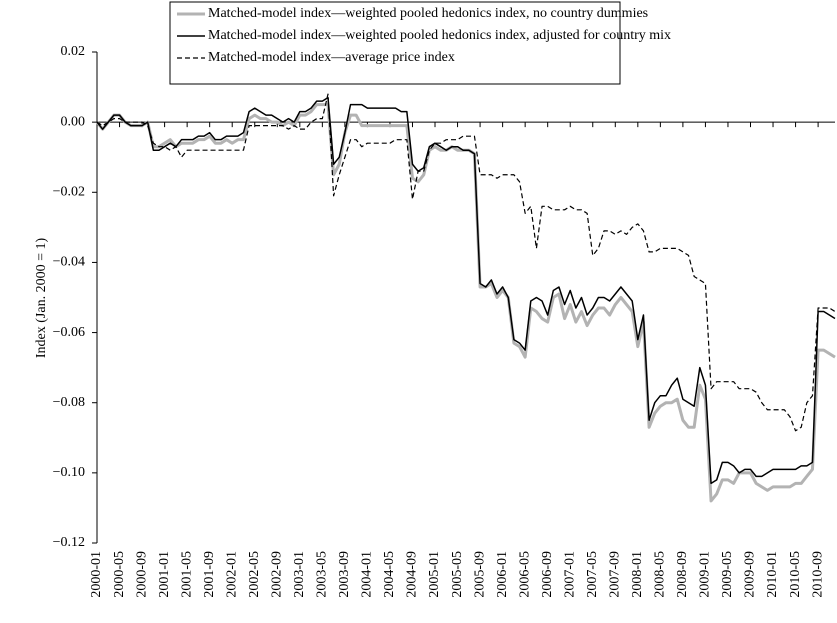 This screenshot has height=623, width=837. What do you see at coordinates (389, 574) in the screenshot?
I see `x-tick-label: 2004-05` at bounding box center [389, 574].